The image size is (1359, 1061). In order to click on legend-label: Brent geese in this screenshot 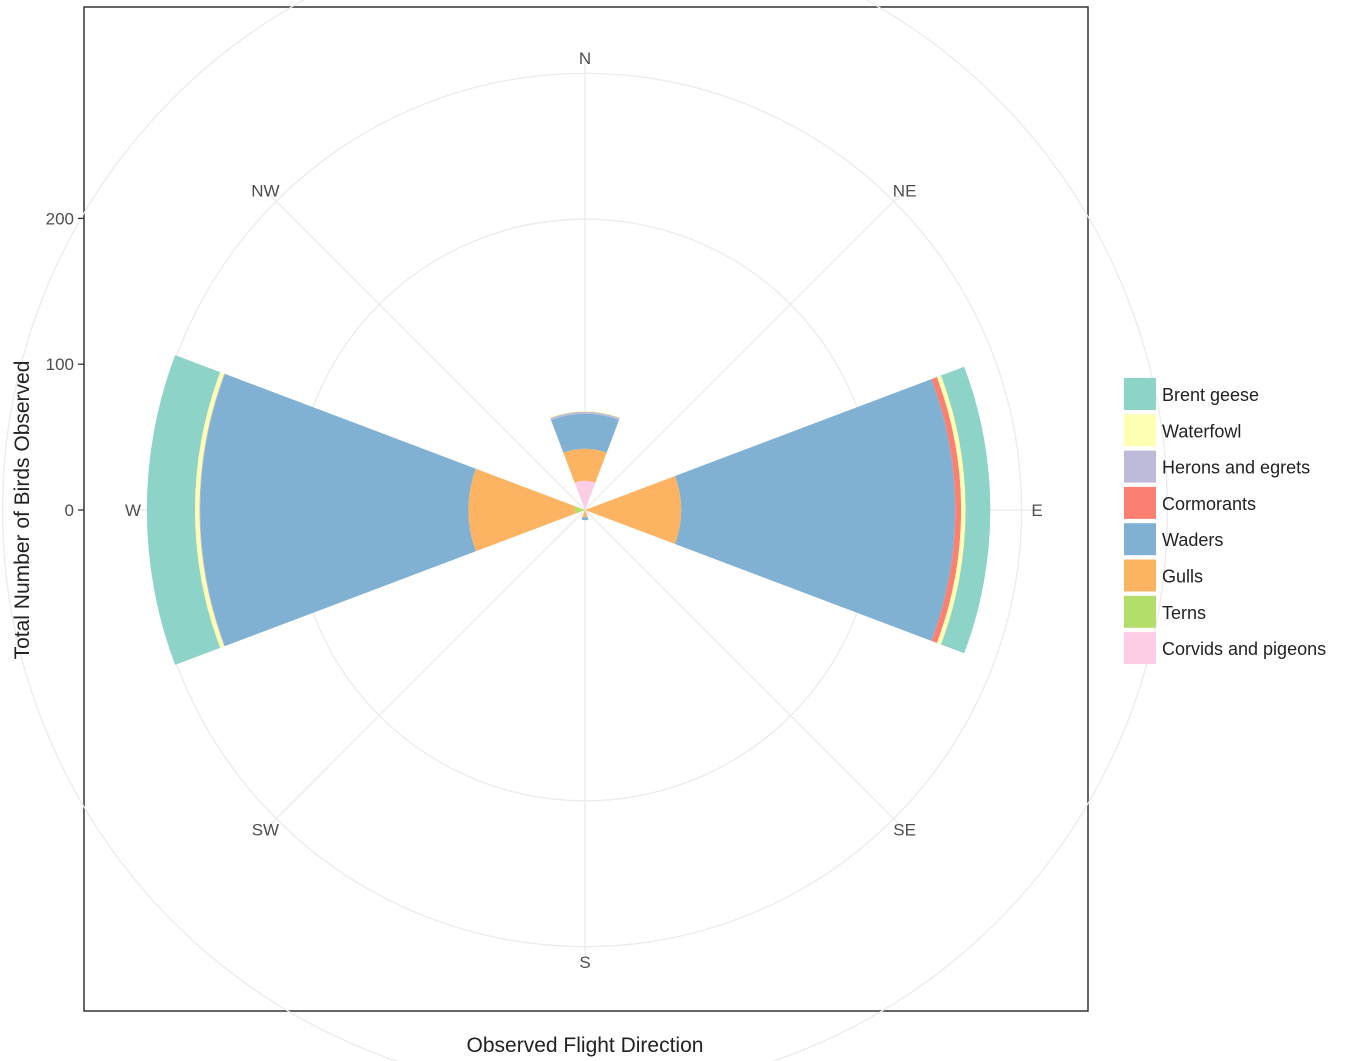, I will do `click(1210, 395)`.